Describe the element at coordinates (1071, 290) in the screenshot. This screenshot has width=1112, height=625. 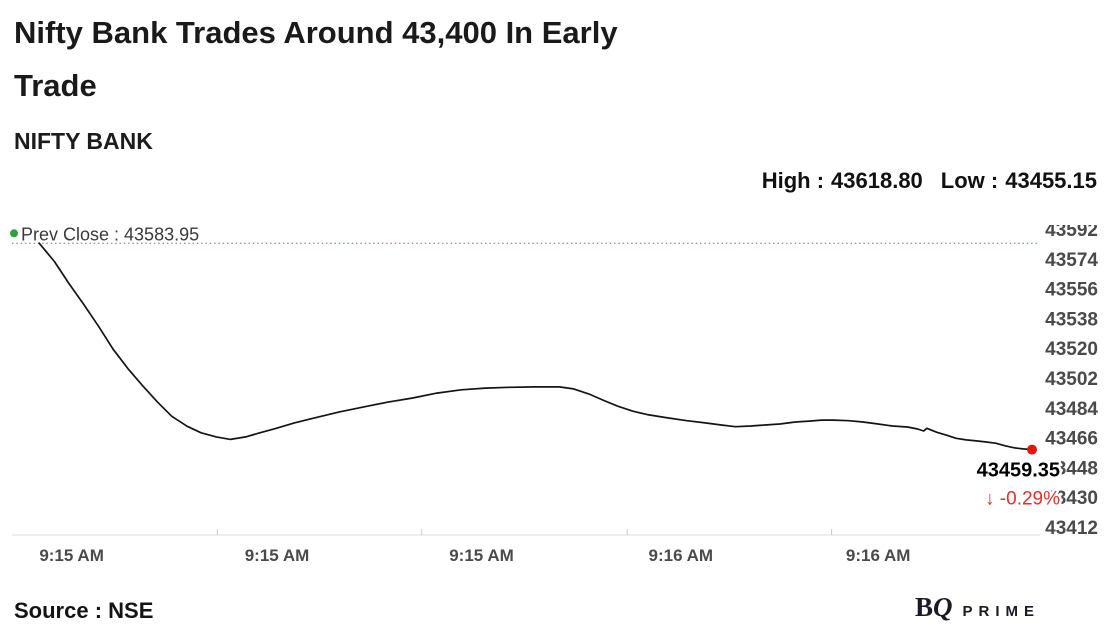
I see `y-axis-label: 43556` at that location.